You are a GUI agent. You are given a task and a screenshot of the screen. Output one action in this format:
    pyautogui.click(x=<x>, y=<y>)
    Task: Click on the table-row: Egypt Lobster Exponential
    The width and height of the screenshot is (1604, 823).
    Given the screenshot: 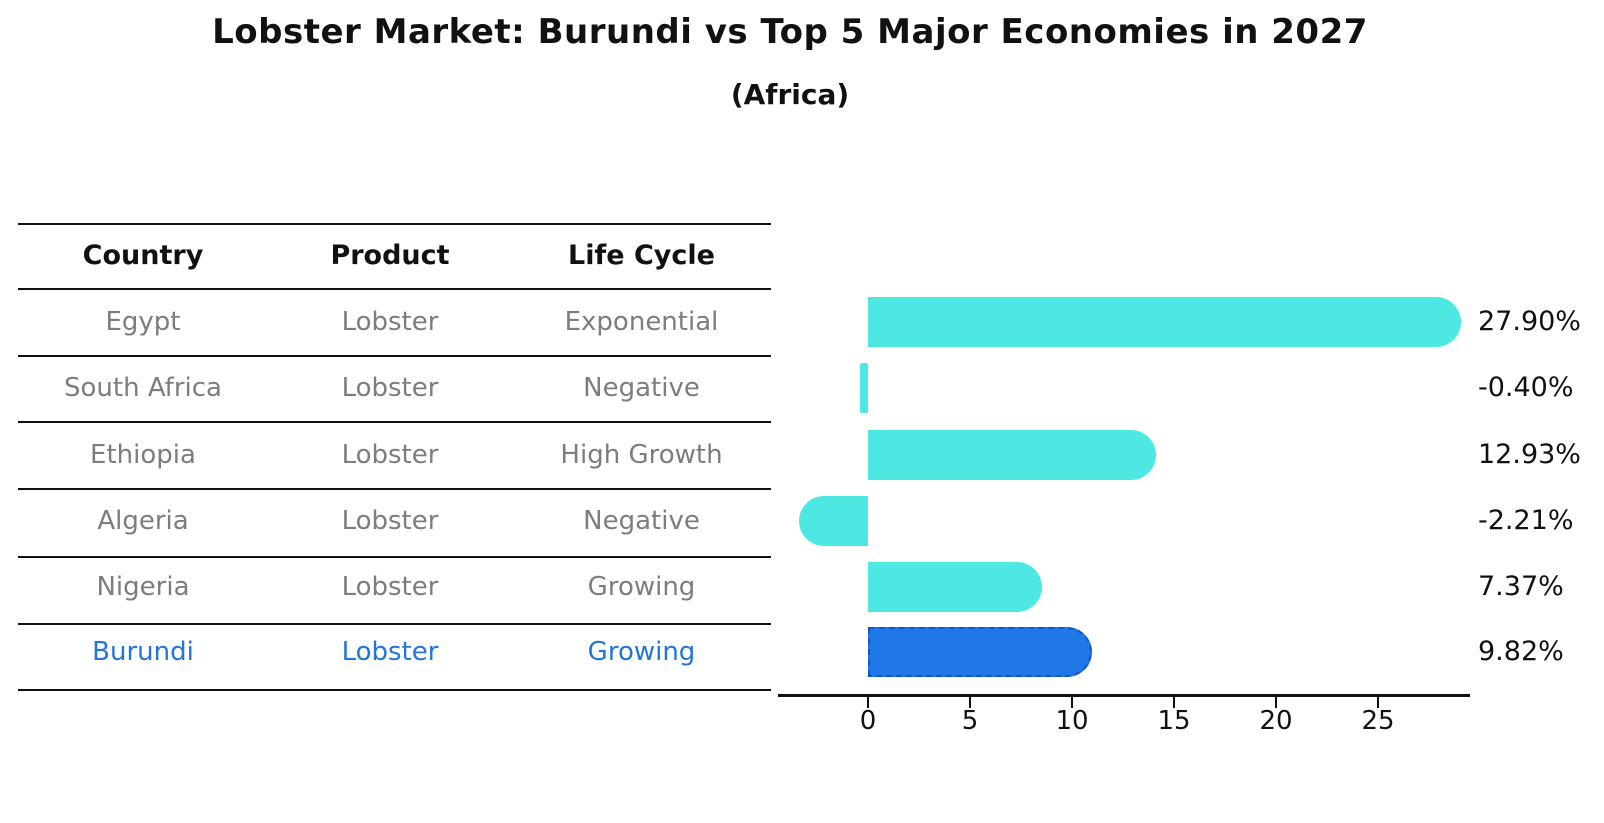 What is the action you would take?
    pyautogui.click(x=394, y=322)
    